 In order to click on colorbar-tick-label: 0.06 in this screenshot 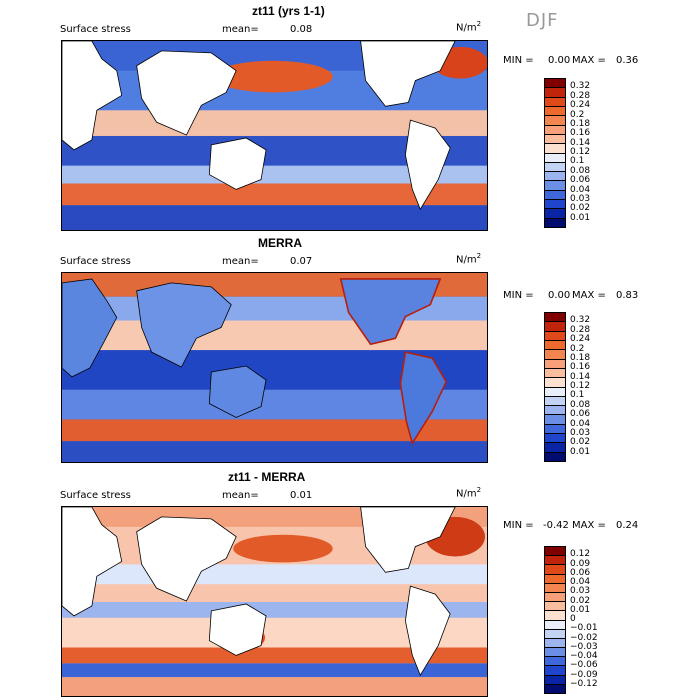, I will do `click(580, 572)`.